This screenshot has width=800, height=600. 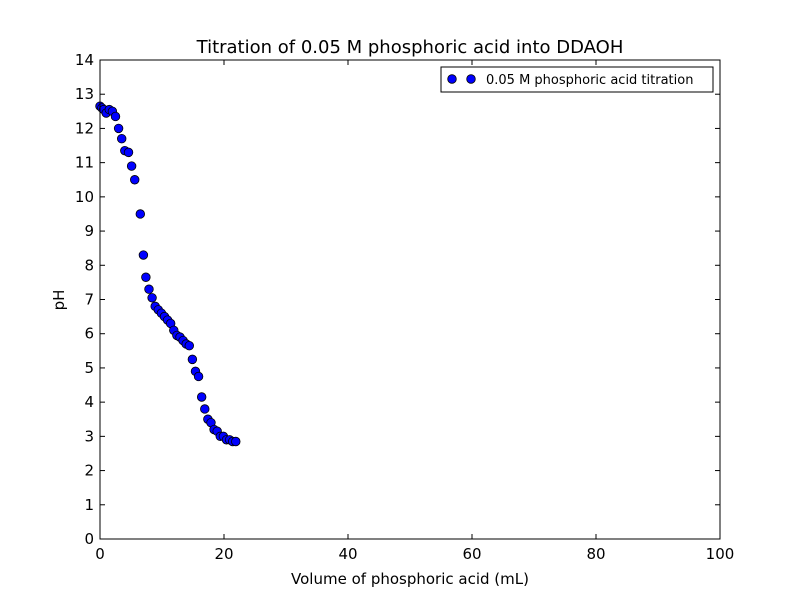 I want to click on y-tick-label: 5, so click(x=89, y=368).